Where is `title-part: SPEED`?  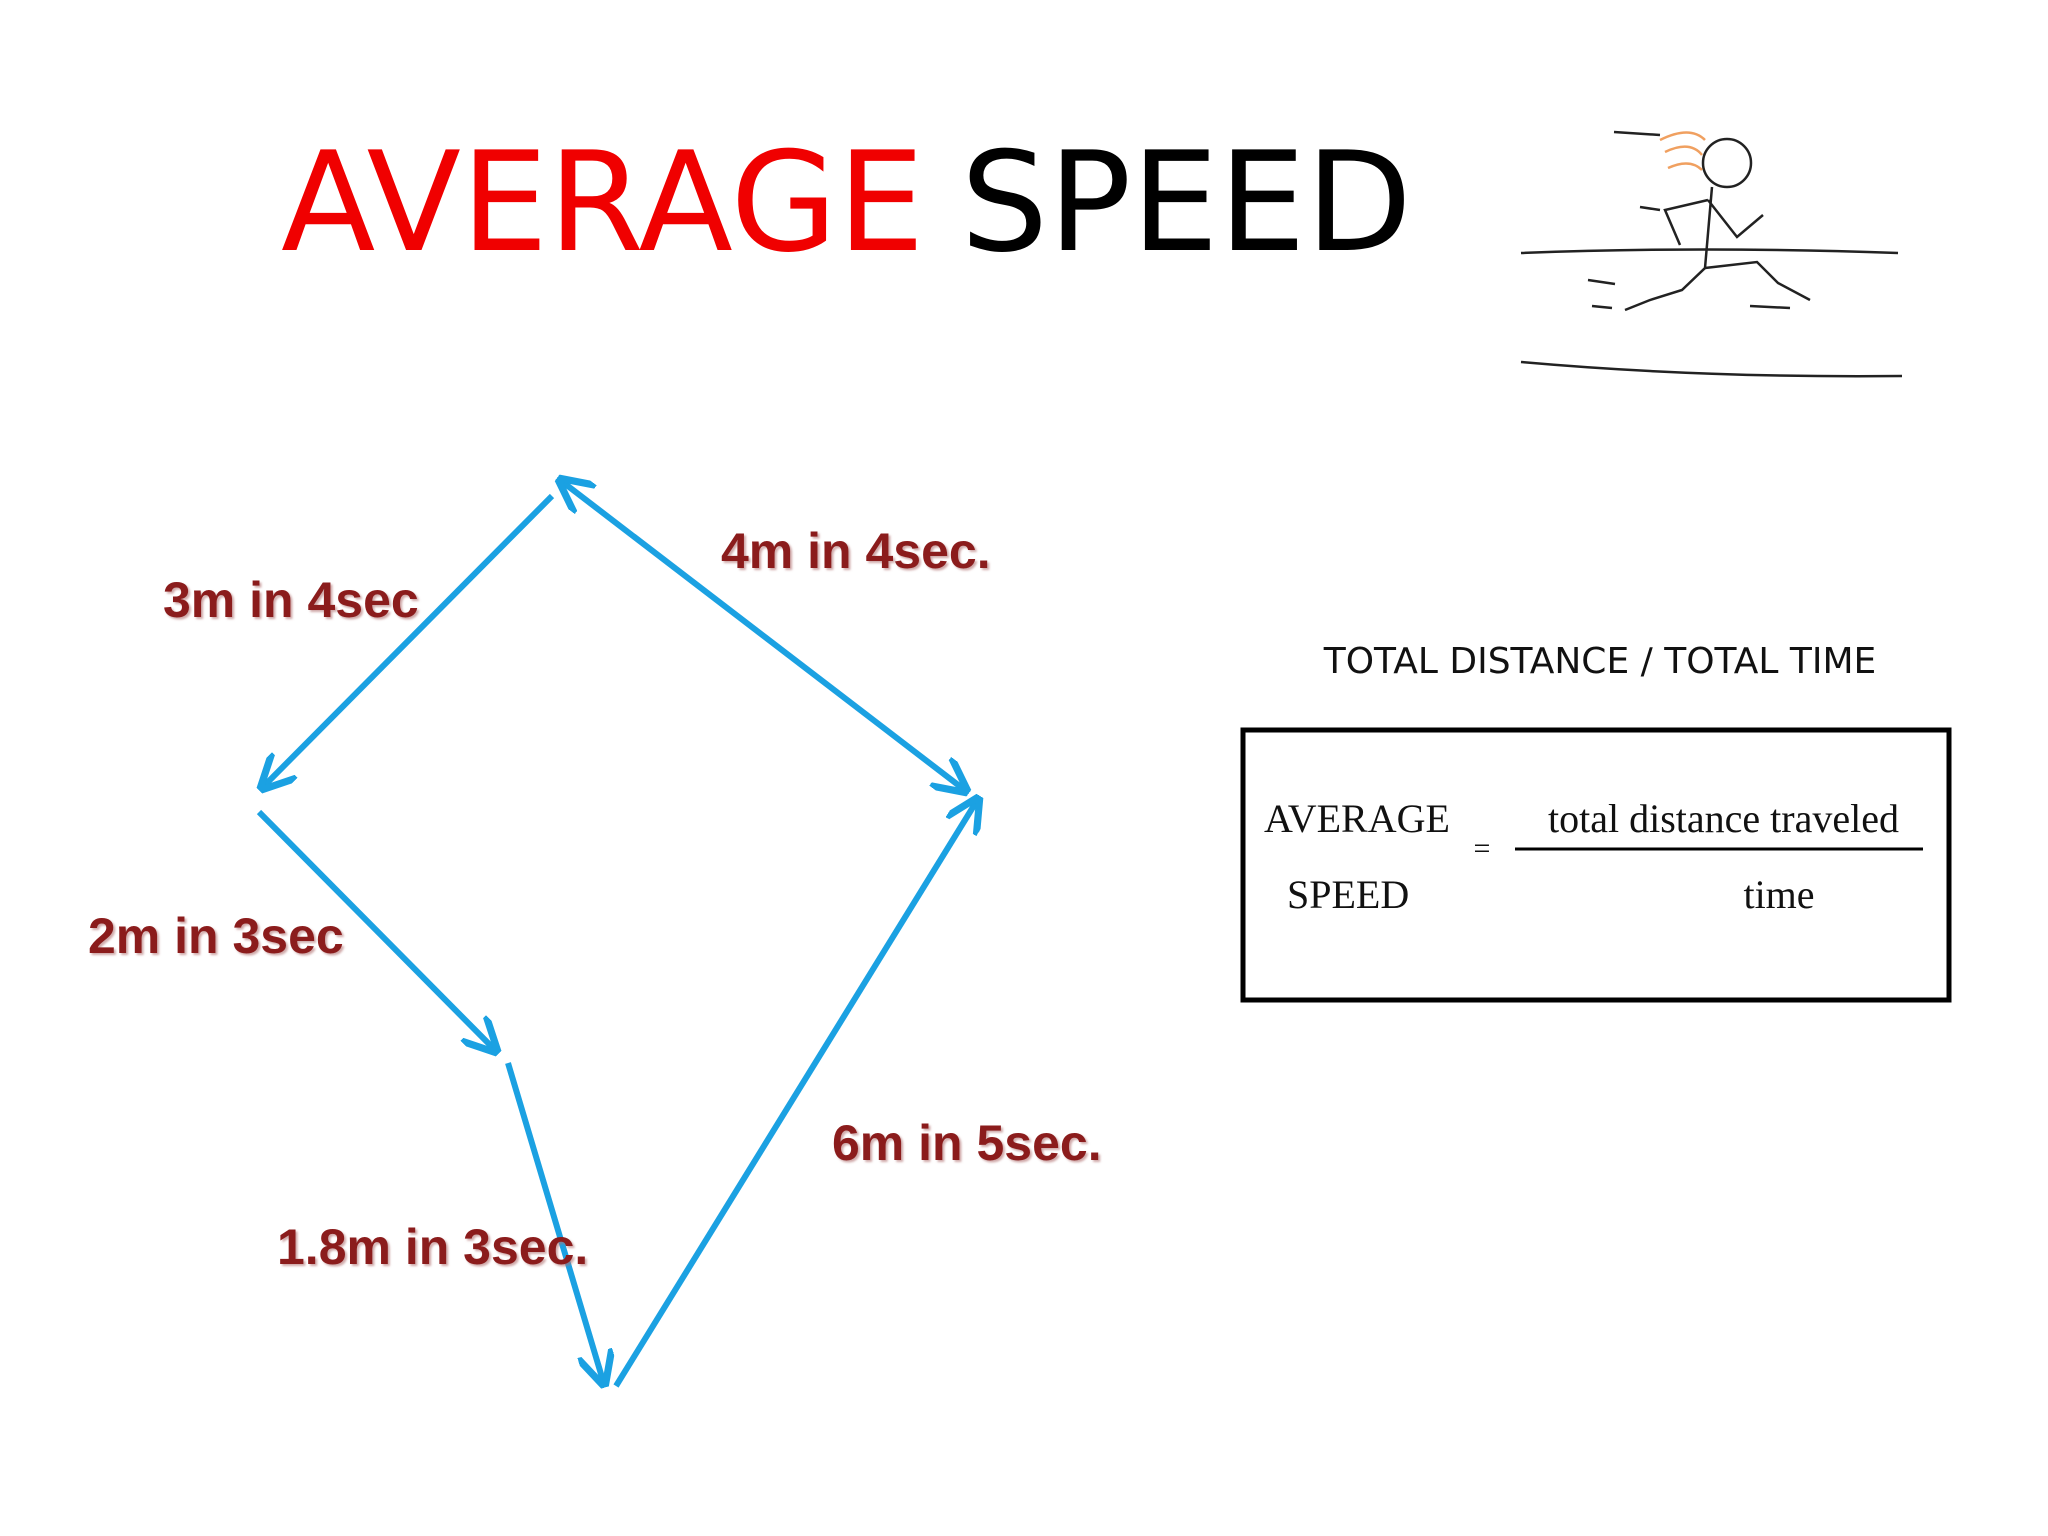 title-part: SPEED is located at coordinates (1186, 202).